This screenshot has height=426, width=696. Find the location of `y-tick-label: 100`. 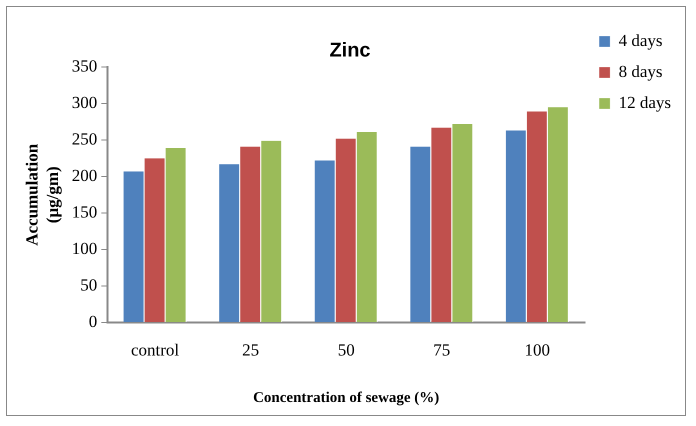

y-tick-label: 100 is located at coordinates (85, 248).